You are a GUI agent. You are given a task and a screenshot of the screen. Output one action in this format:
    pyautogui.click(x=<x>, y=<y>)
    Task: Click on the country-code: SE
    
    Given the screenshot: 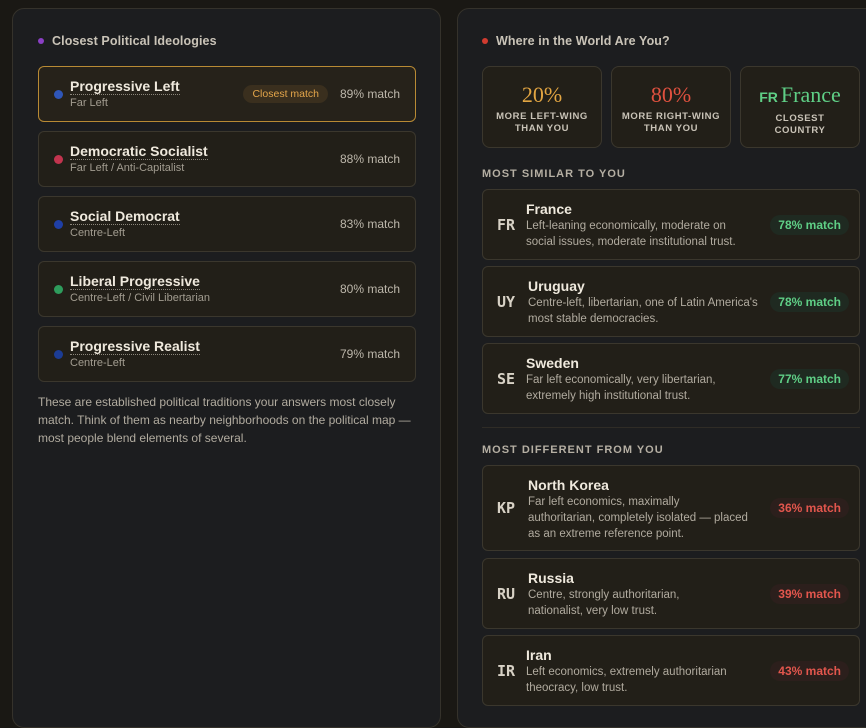 What is the action you would take?
    pyautogui.click(x=506, y=378)
    